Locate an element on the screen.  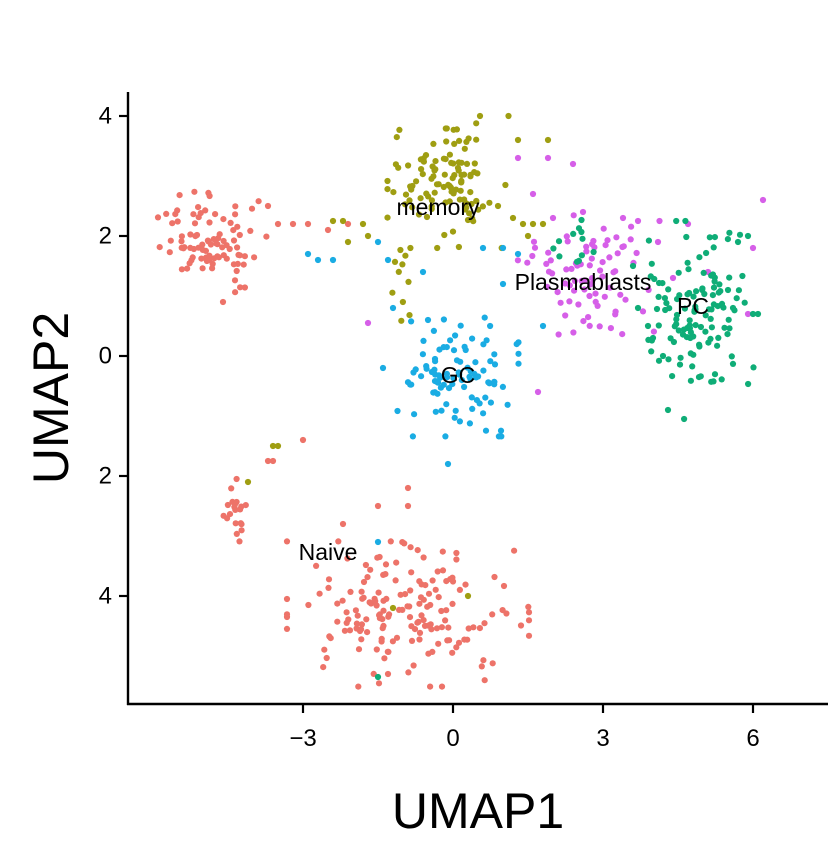
cluster-points-gc is located at coordinates (425, 392).